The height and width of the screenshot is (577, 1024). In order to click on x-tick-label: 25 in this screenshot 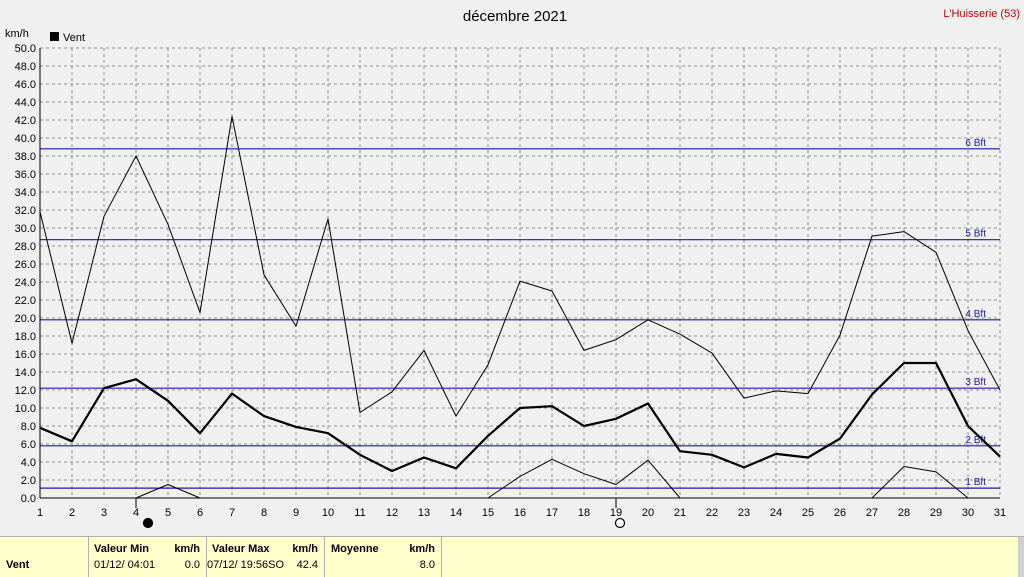, I will do `click(808, 513)`.